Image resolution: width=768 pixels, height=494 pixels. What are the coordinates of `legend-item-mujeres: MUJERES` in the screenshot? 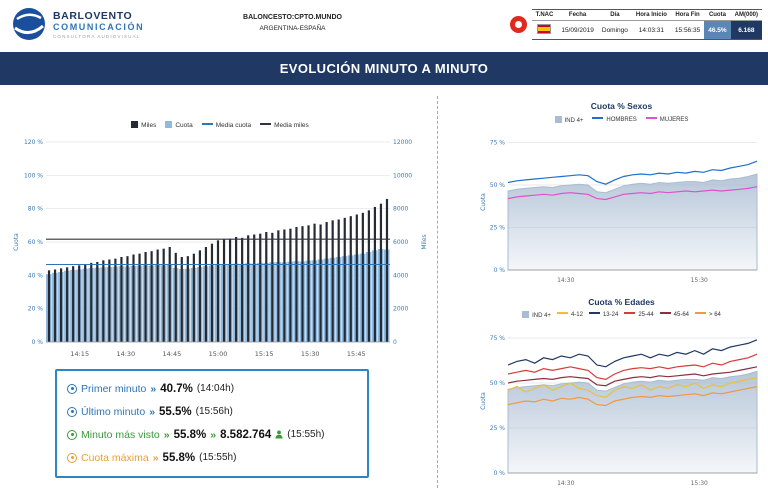 It's located at (666, 120).